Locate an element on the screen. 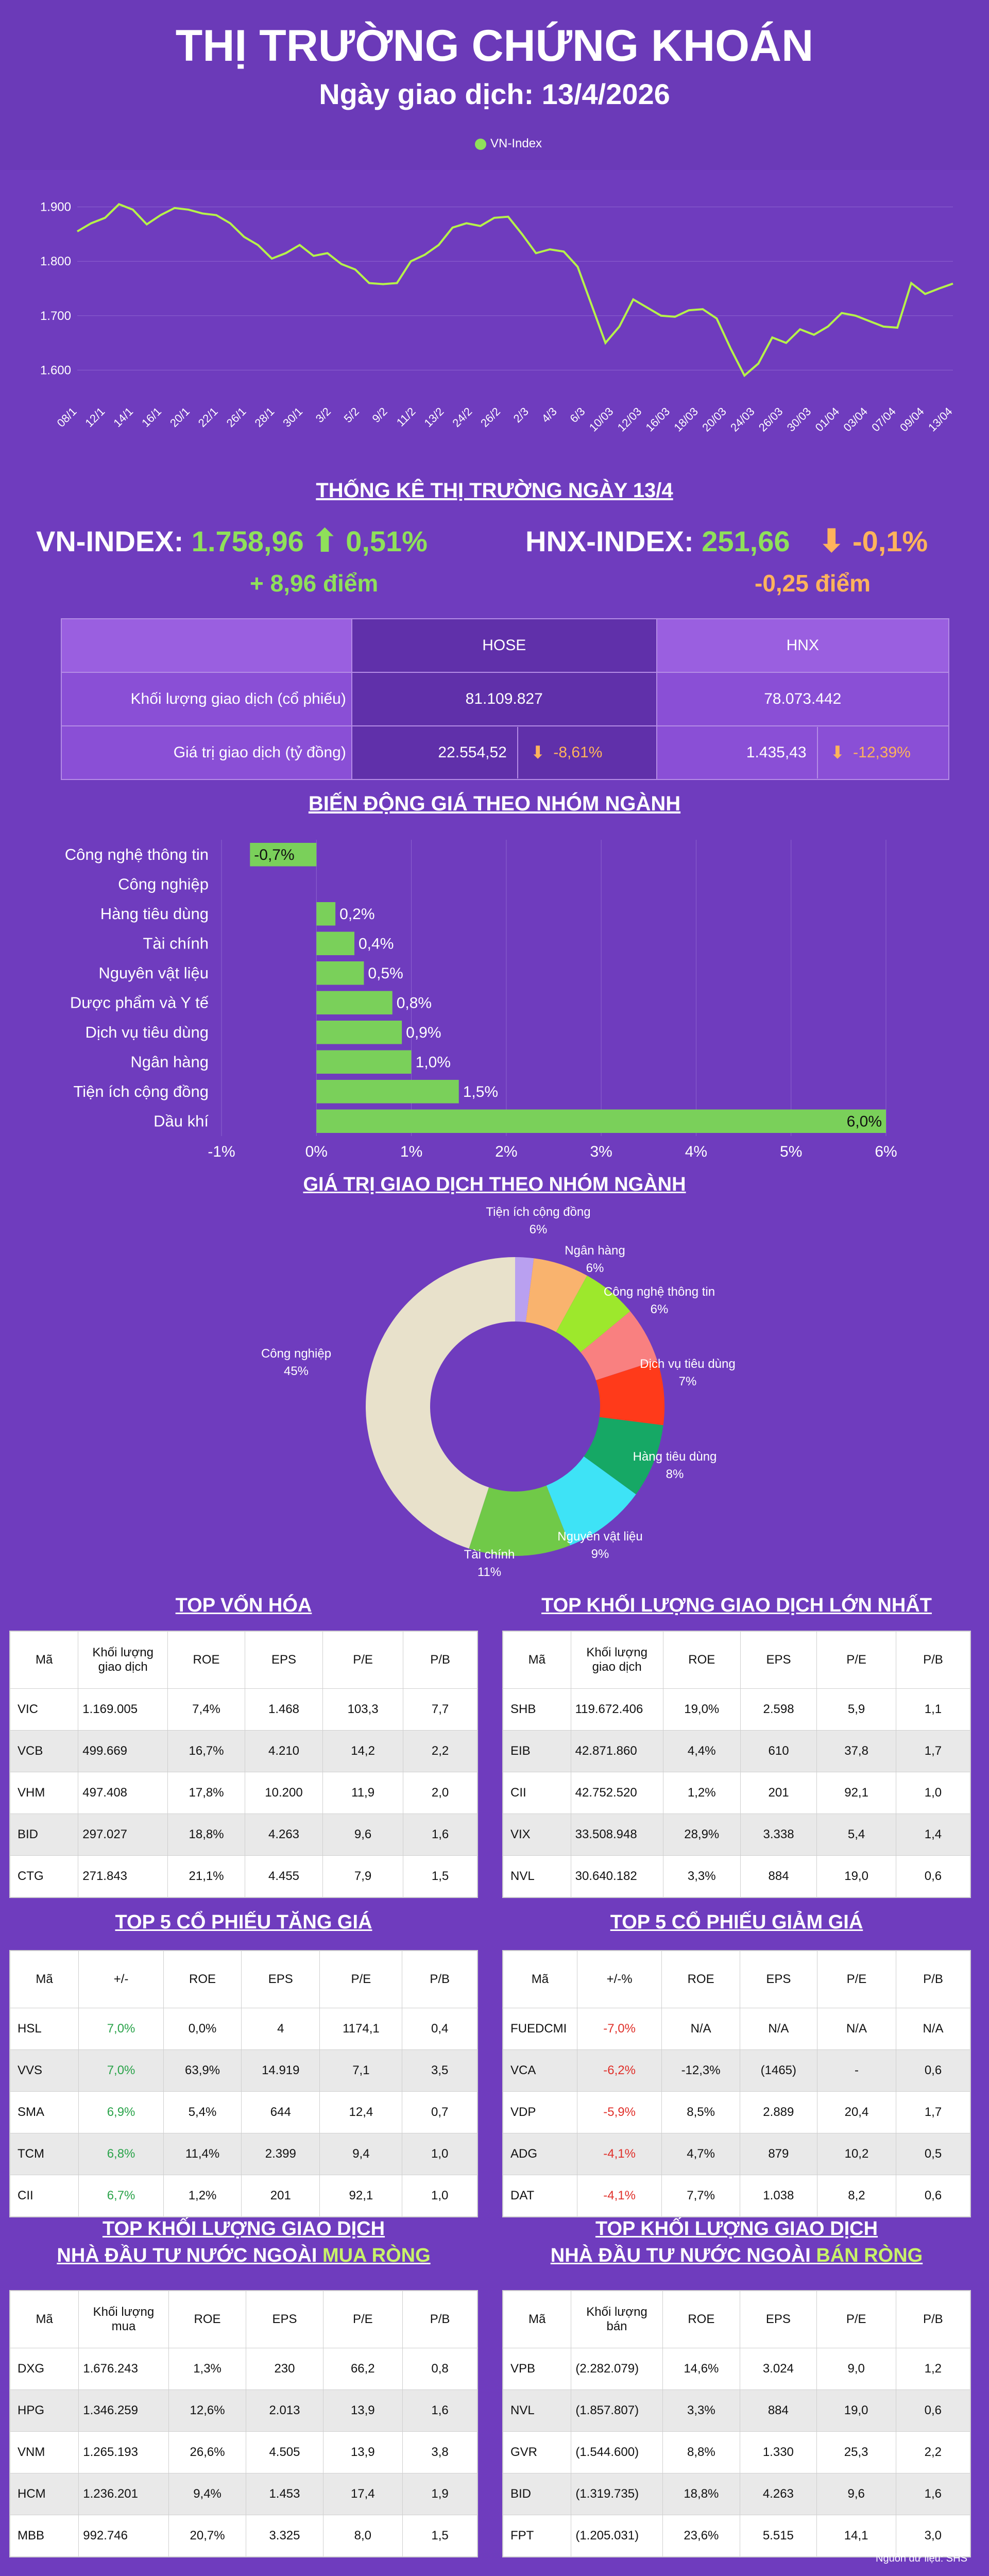  column-header: Khối lượng bán is located at coordinates (617, 2319).